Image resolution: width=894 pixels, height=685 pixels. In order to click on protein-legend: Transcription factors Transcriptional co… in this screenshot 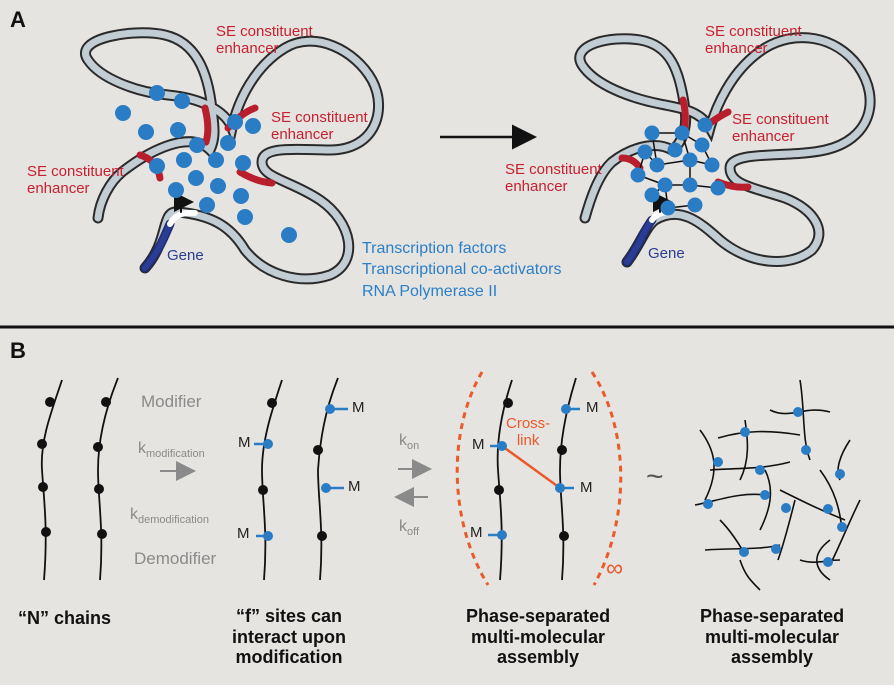, I will do `click(461, 270)`.